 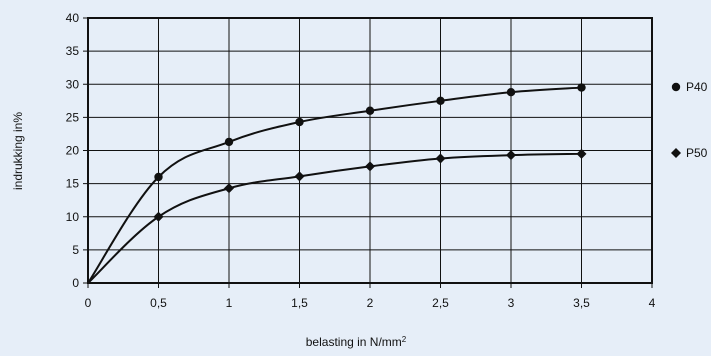 What do you see at coordinates (697, 153) in the screenshot?
I see `legend-label: P50` at bounding box center [697, 153].